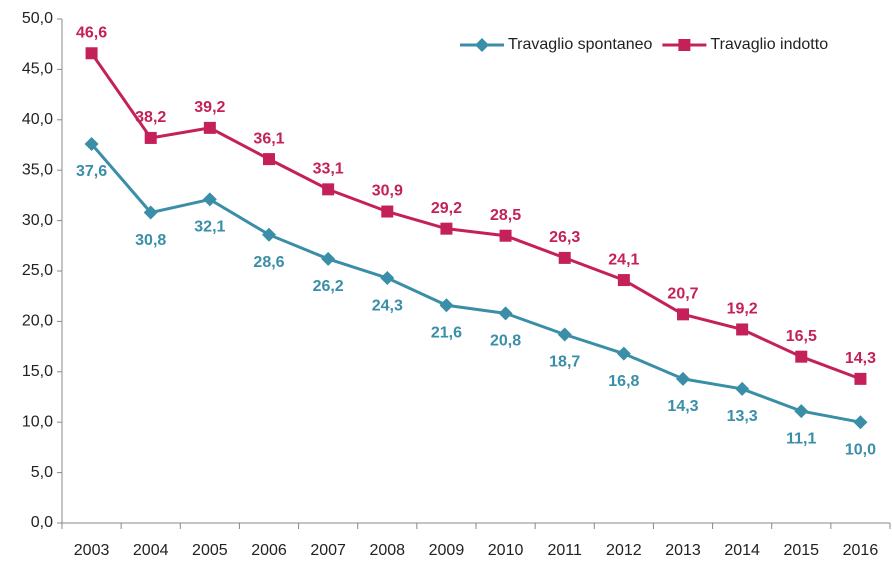  I want to click on x-tick-label: 2005, so click(210, 550).